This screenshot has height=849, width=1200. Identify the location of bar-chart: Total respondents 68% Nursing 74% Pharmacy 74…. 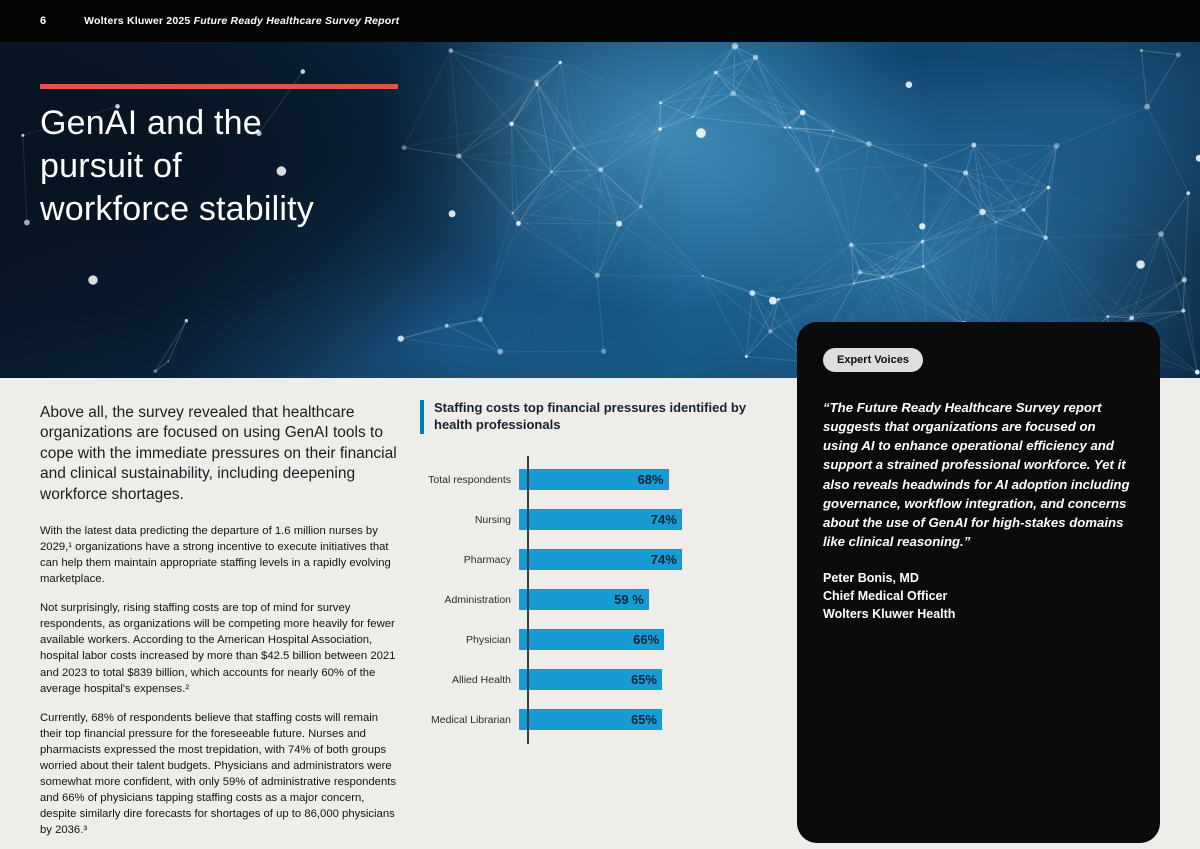
(606, 599).